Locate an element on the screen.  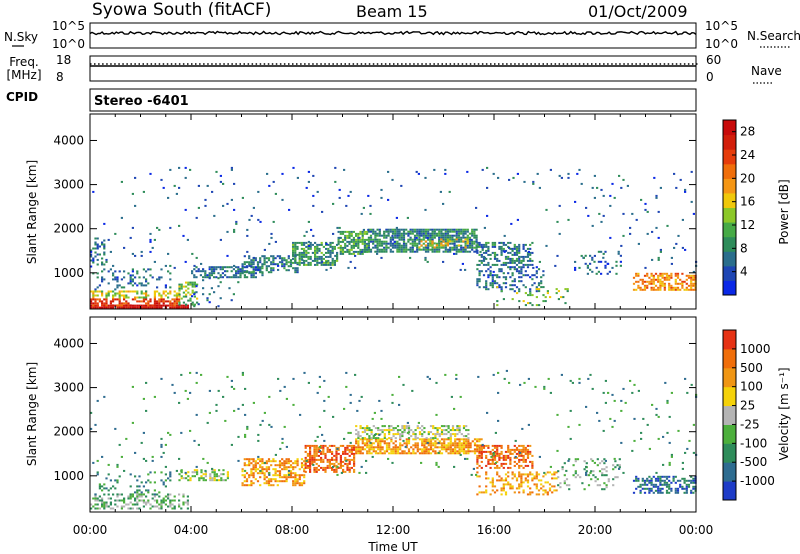
freq-trace is located at coordinates (394, 65).